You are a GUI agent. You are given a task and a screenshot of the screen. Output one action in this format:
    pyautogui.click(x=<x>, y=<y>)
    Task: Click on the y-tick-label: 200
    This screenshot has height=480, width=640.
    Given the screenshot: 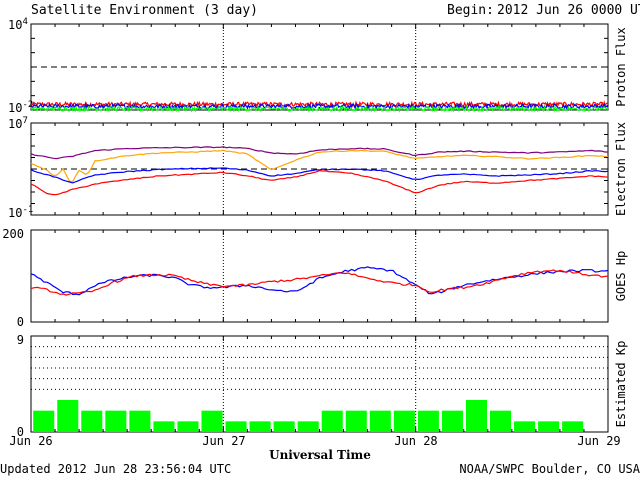 What is the action you would take?
    pyautogui.click(x=13, y=234)
    